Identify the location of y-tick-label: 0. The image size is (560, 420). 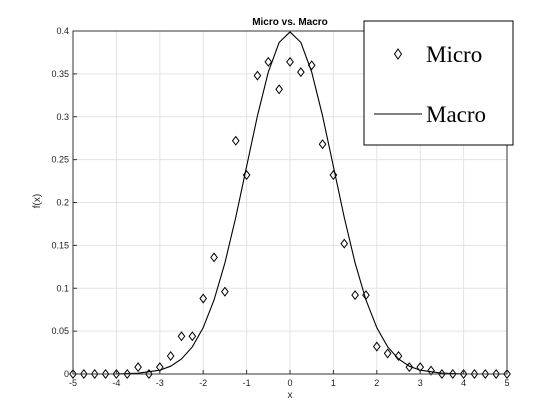
(66, 374).